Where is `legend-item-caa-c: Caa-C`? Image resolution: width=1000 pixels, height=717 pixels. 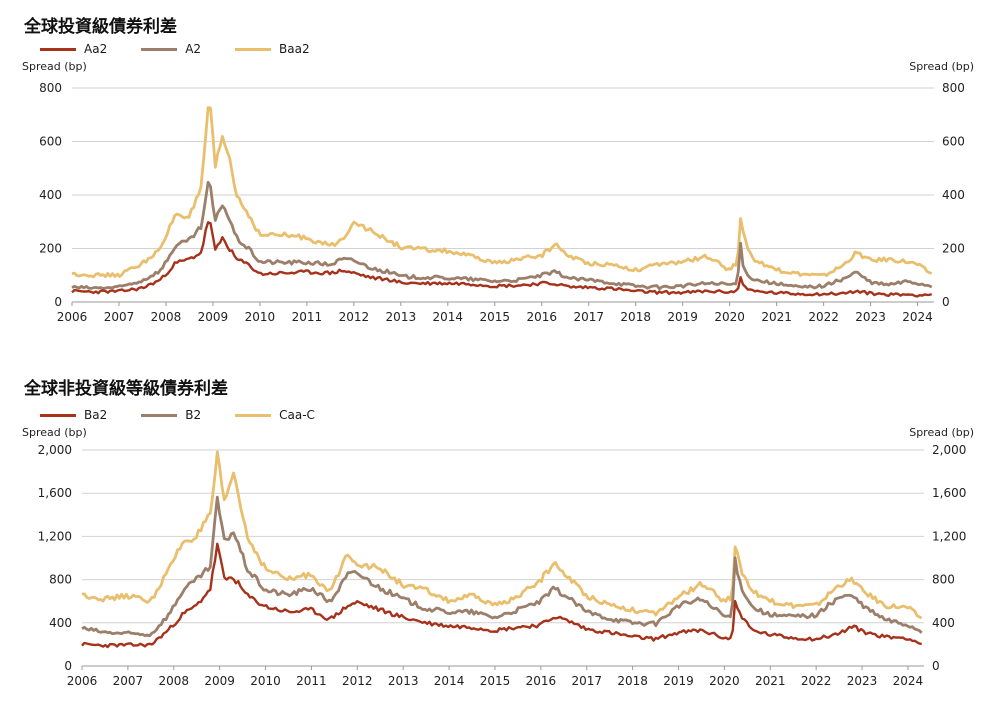
legend-item-caa-c: Caa-C is located at coordinates (275, 415).